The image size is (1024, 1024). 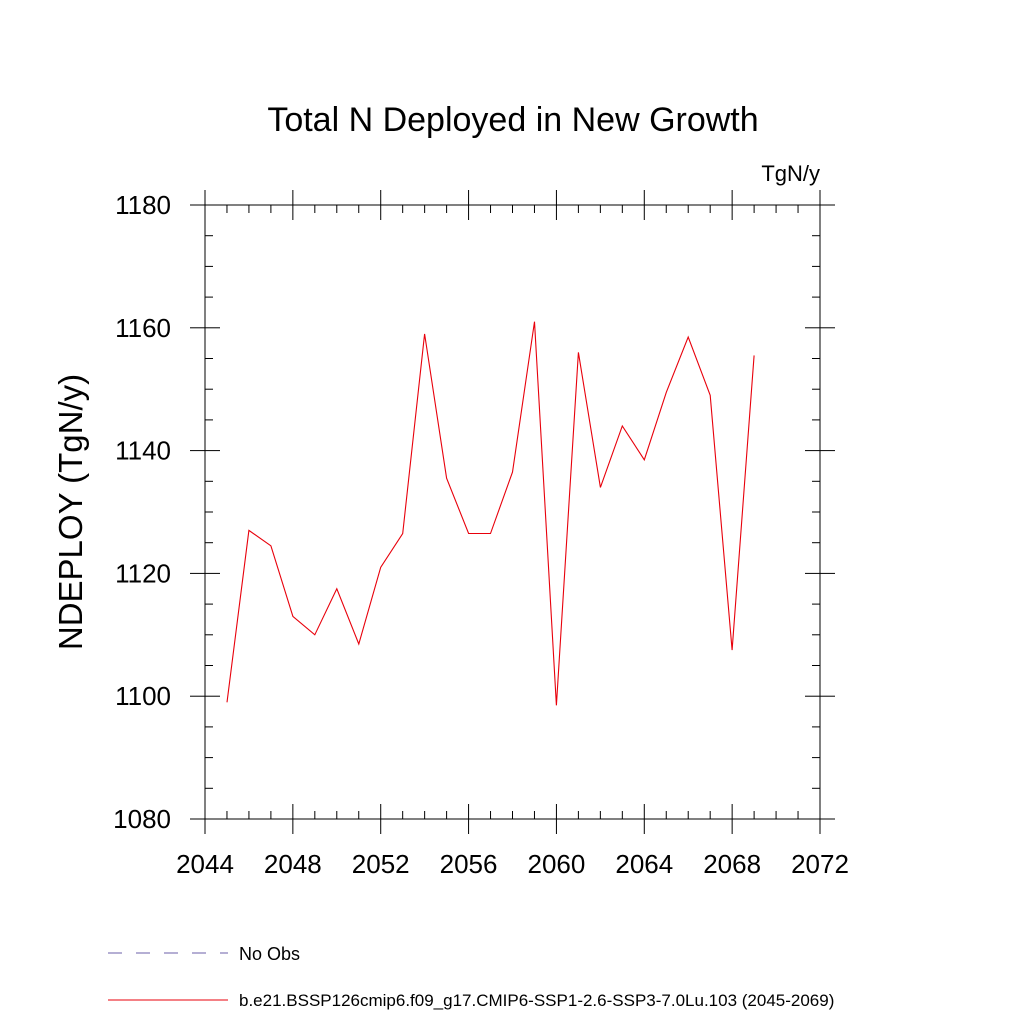 I want to click on y-axis-label: NDEPLOY (TgN/y), so click(x=70, y=512).